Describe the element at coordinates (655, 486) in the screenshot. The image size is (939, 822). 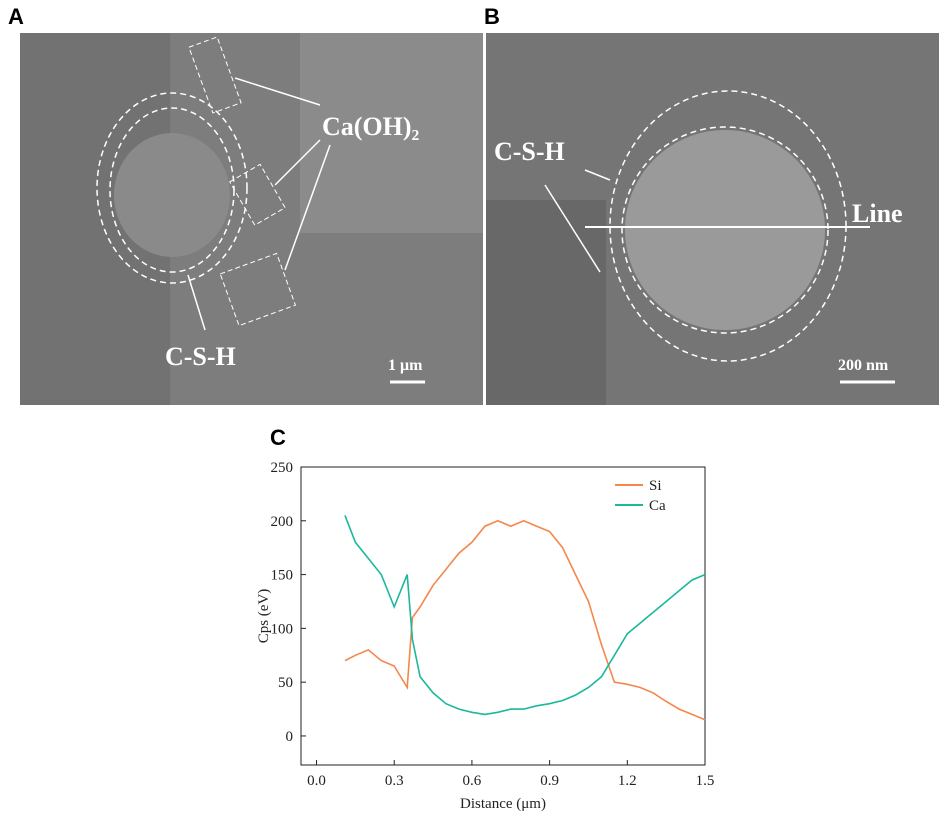
I see `legend-label: Si` at that location.